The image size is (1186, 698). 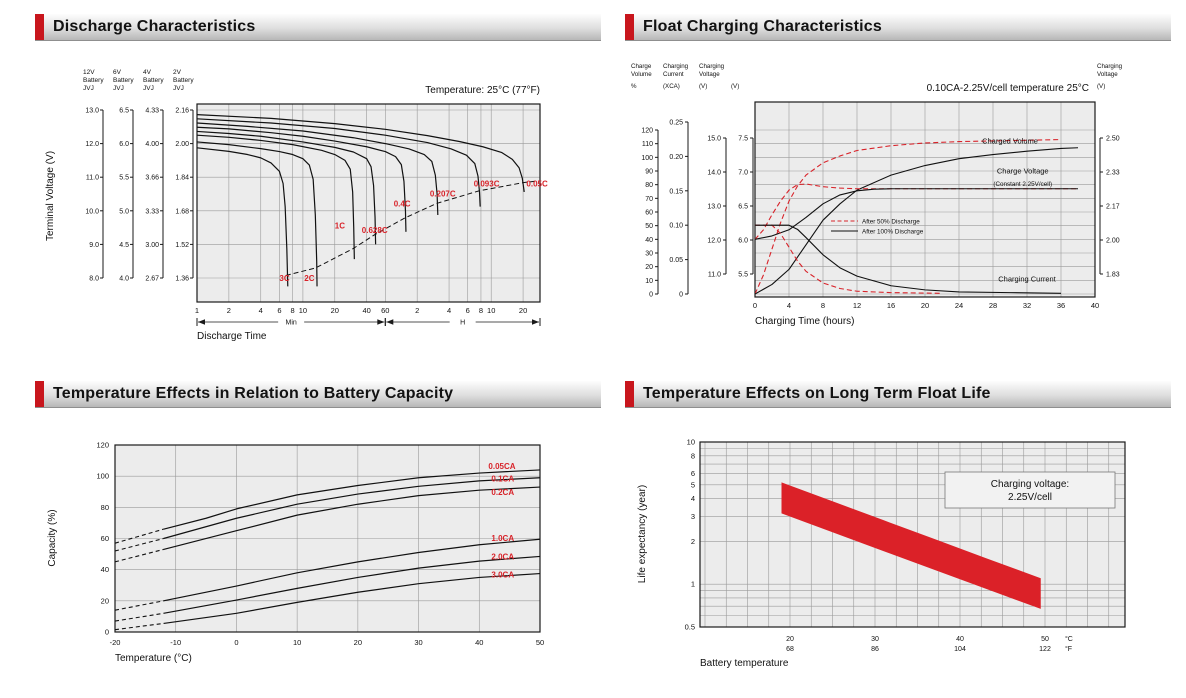 What do you see at coordinates (673, 74) in the screenshot?
I see `y-axis-header: Current` at bounding box center [673, 74].